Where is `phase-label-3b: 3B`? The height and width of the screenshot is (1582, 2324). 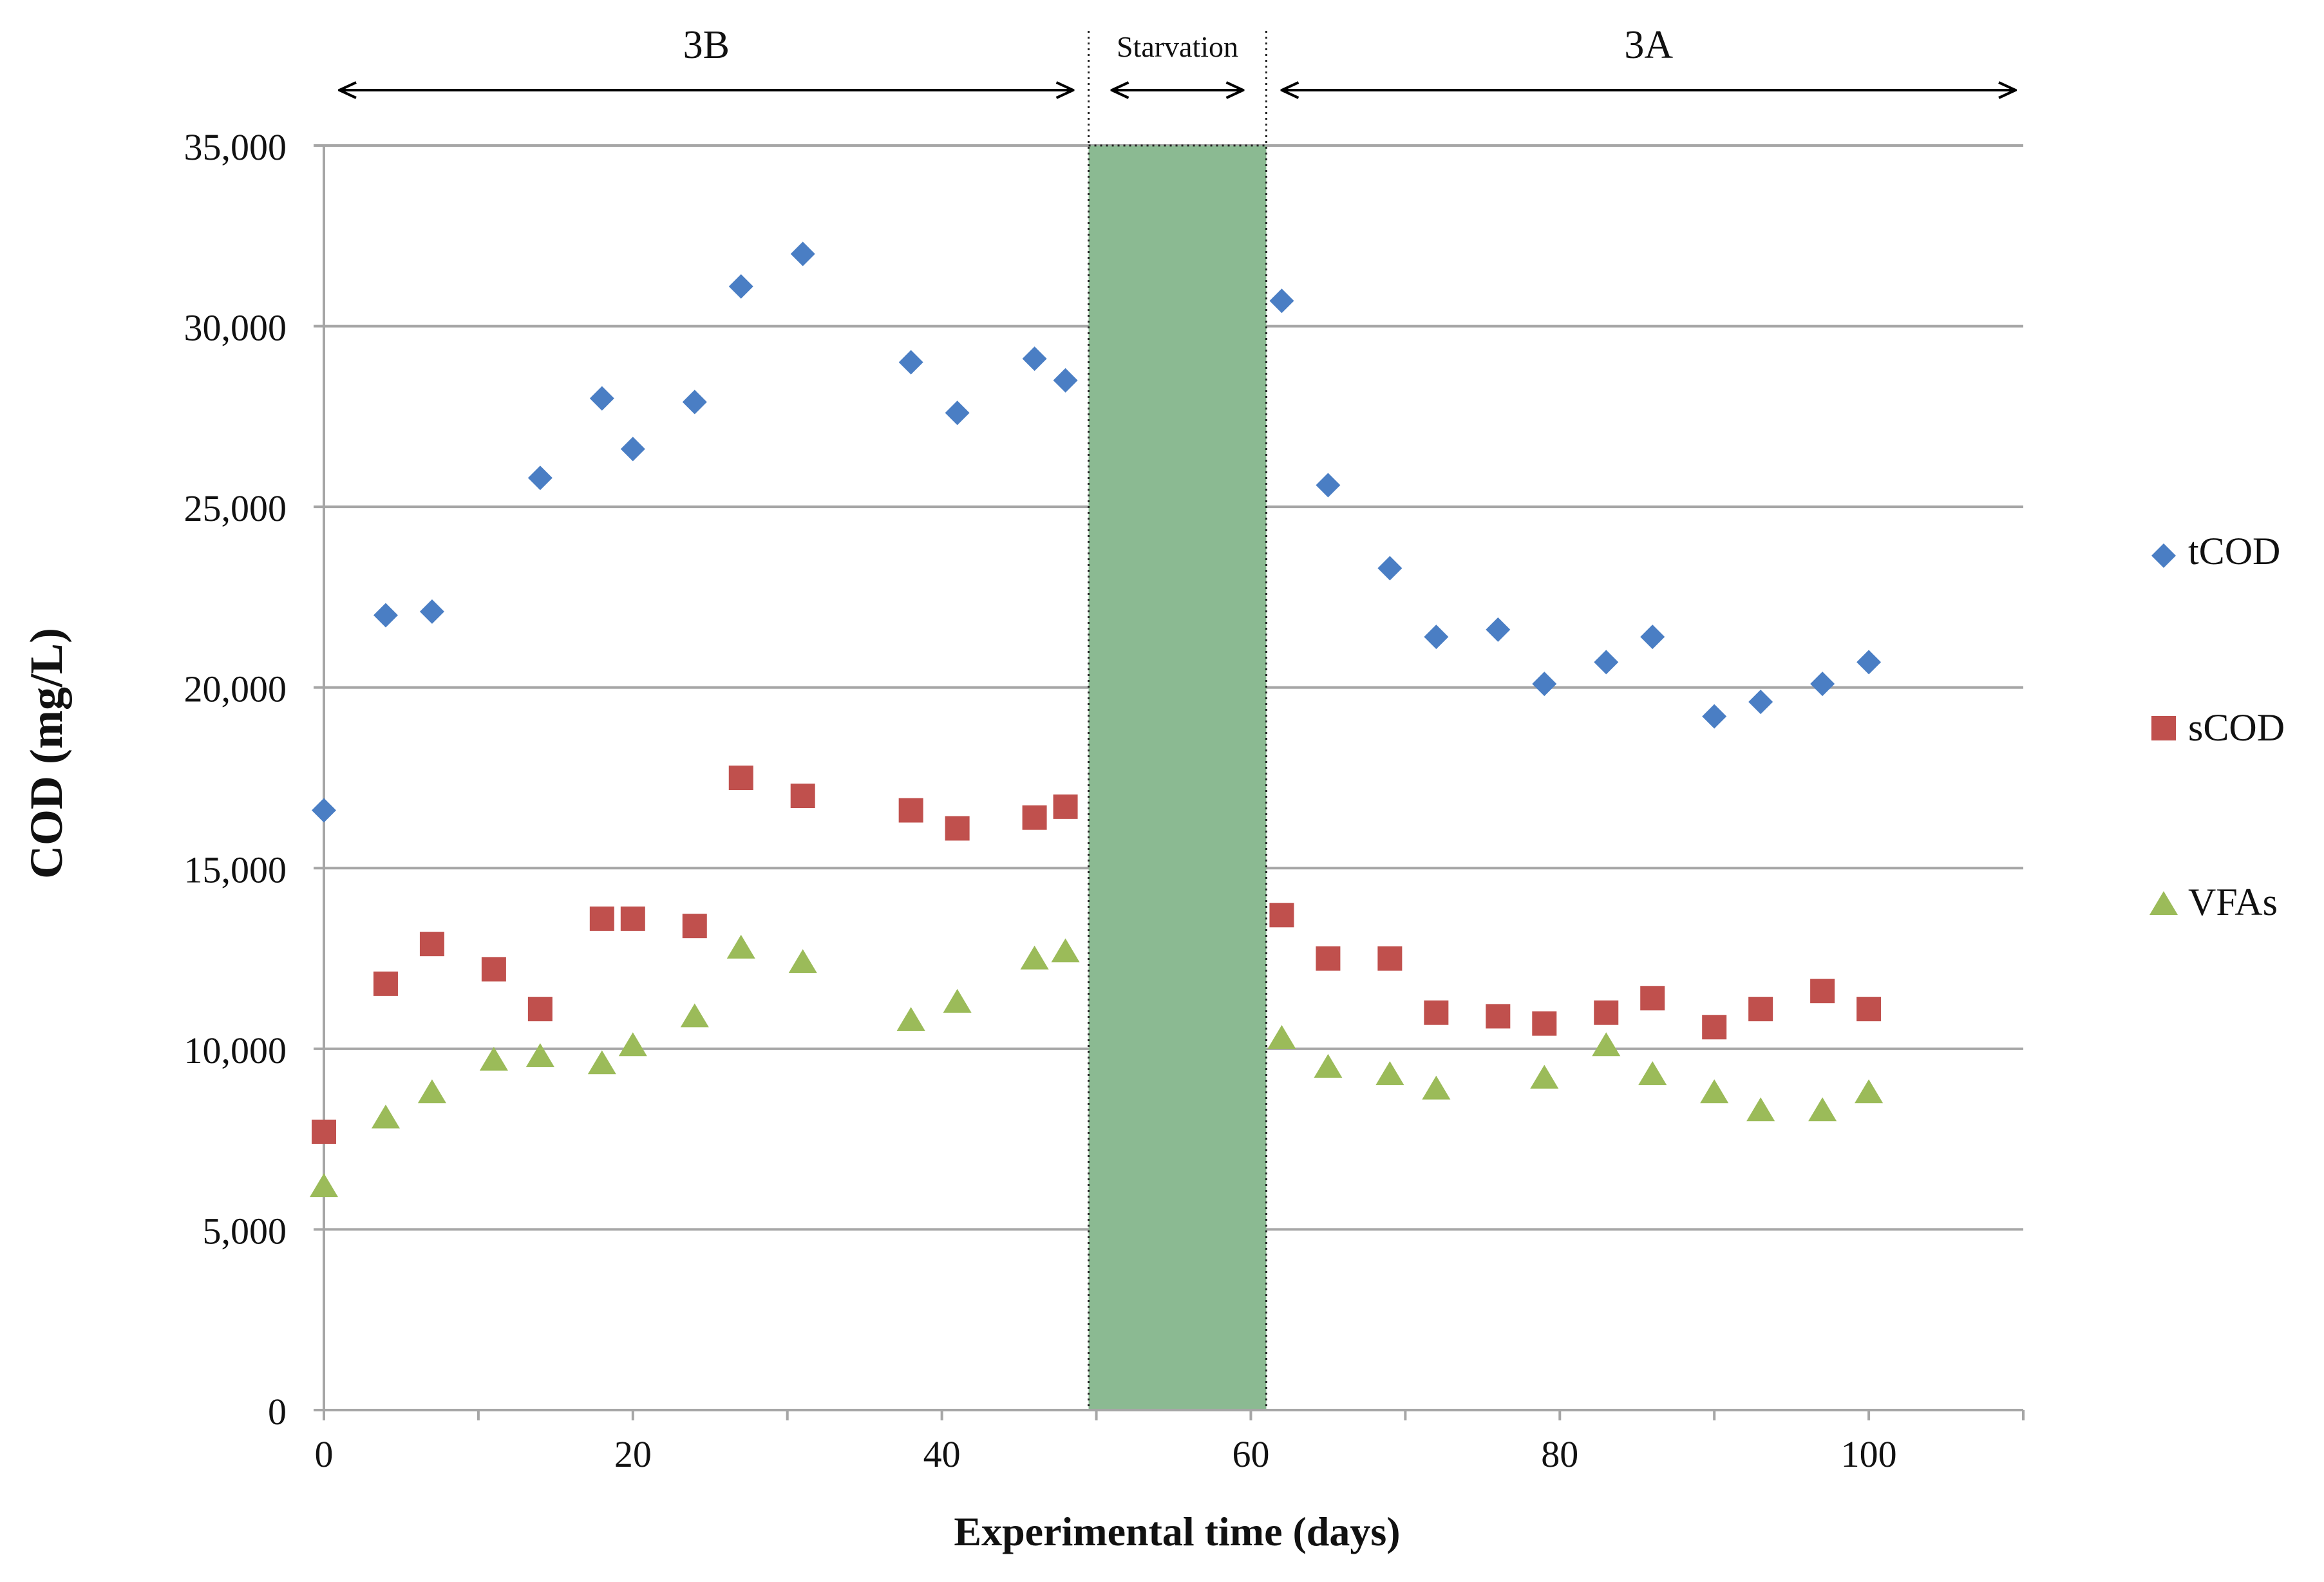
phase-label-3b: 3B is located at coordinates (706, 45).